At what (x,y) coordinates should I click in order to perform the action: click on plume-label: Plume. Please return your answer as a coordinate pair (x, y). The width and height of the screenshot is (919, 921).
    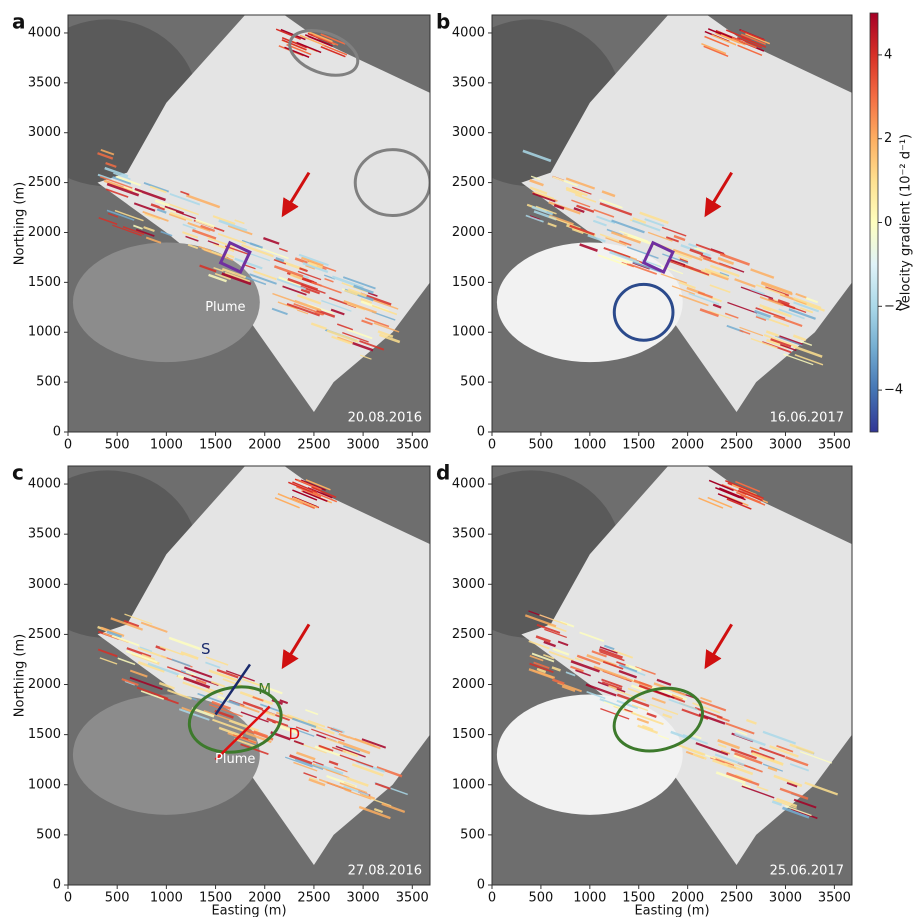
    Looking at the image, I should click on (235, 759).